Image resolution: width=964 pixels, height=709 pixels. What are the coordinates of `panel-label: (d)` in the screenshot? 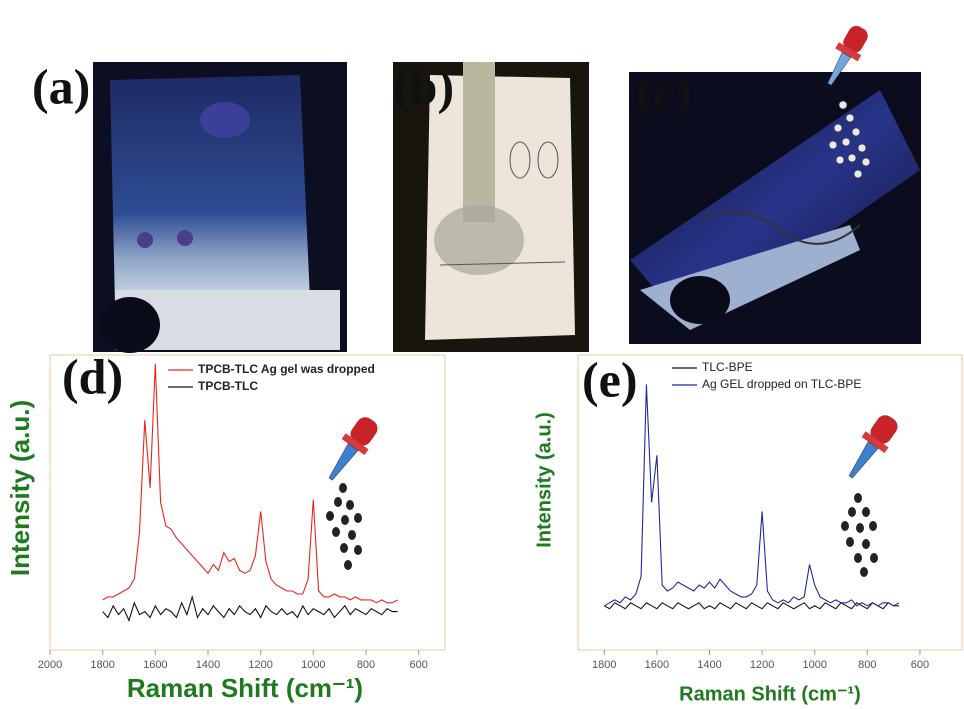 It's located at (92, 376).